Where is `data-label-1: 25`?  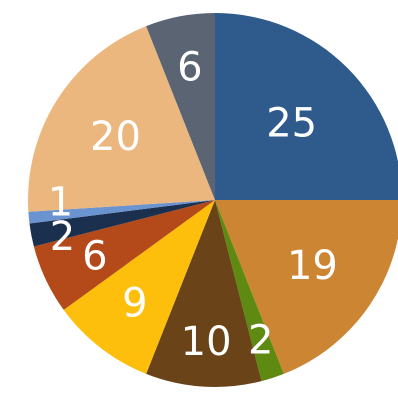 data-label-1: 25 is located at coordinates (291, 123).